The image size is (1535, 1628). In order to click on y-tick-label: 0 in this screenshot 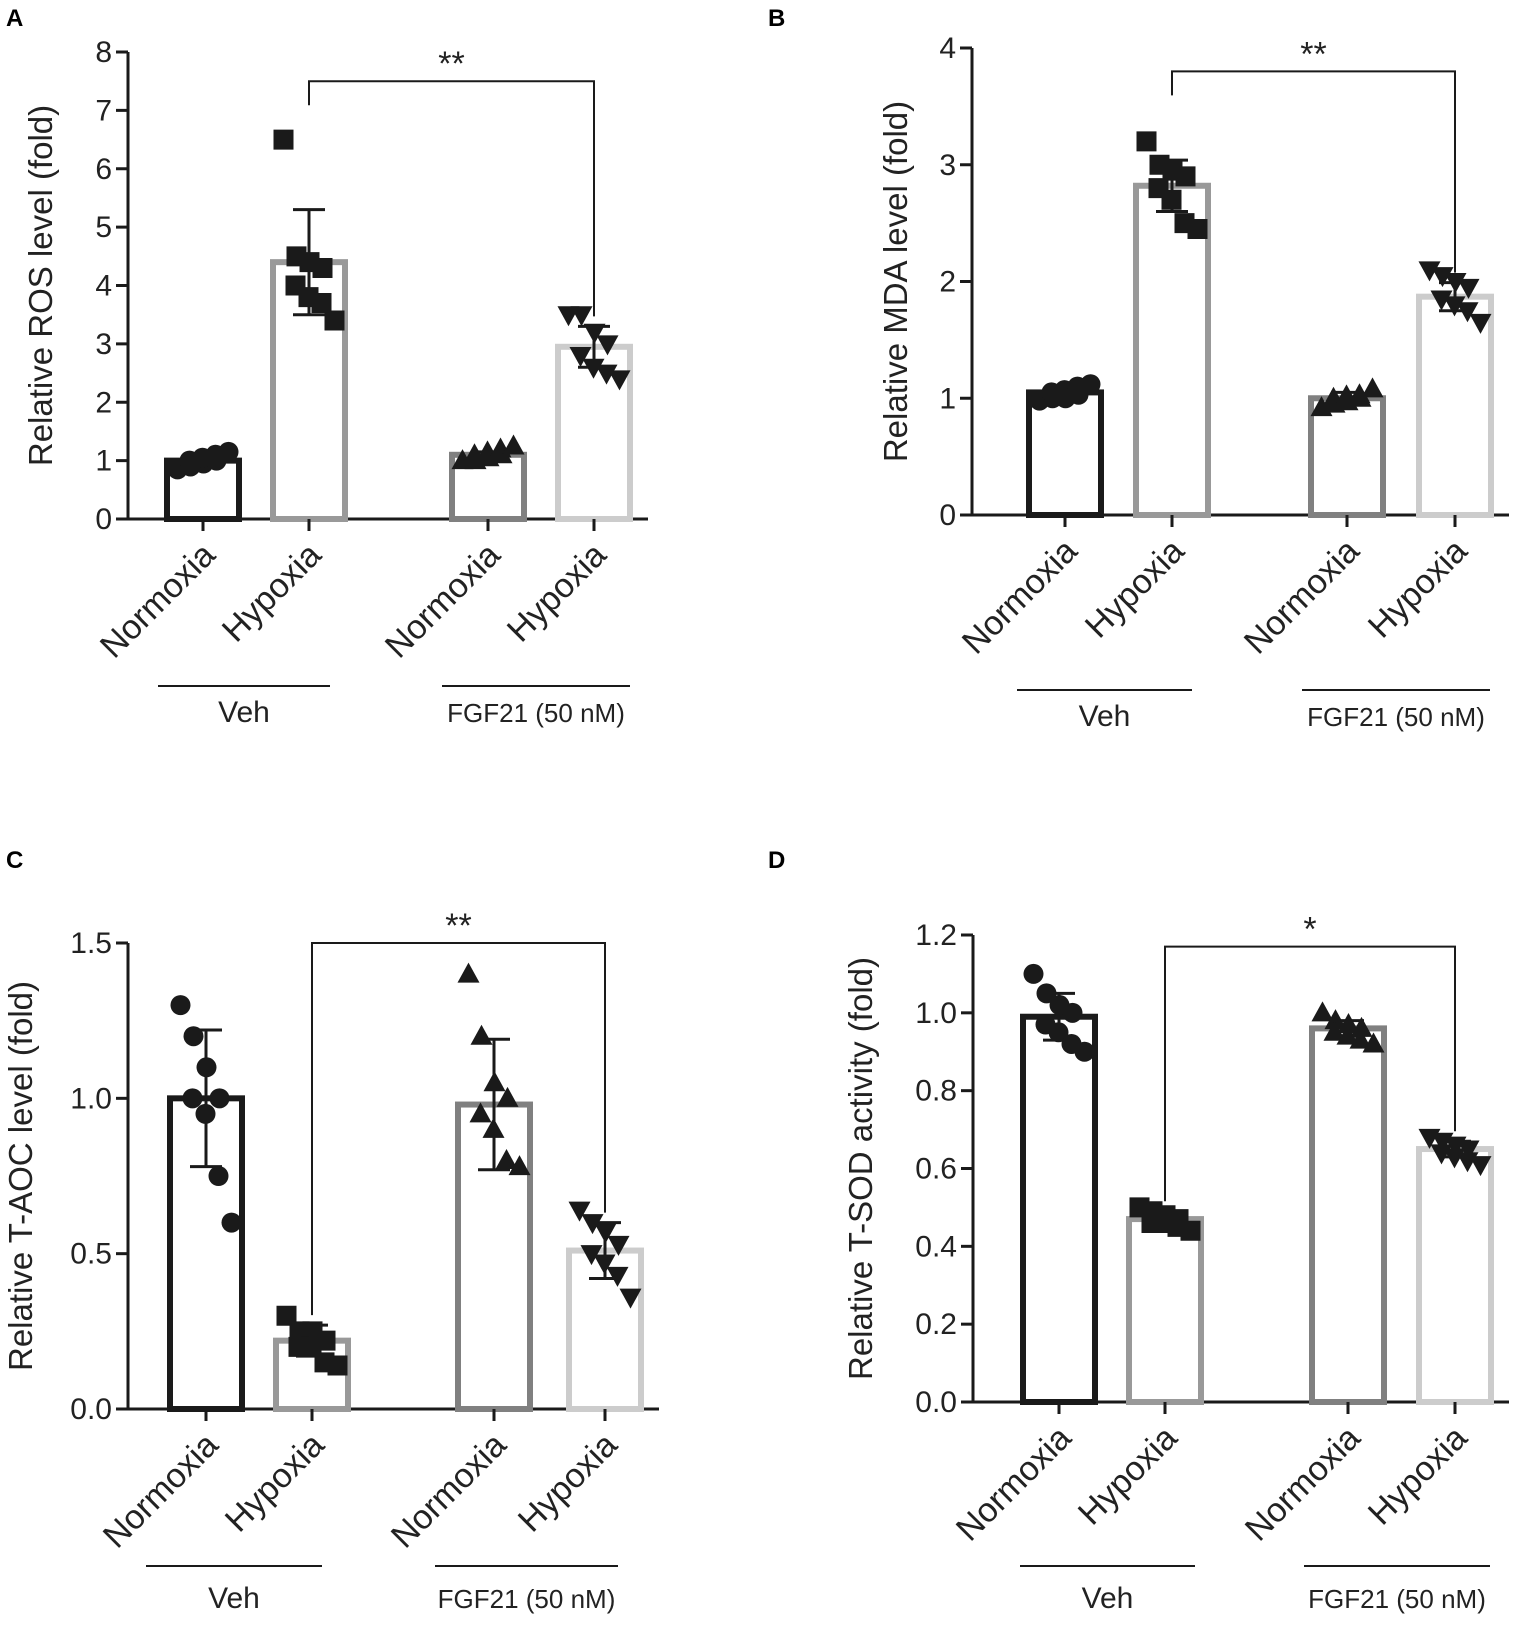, I will do `click(103, 519)`.